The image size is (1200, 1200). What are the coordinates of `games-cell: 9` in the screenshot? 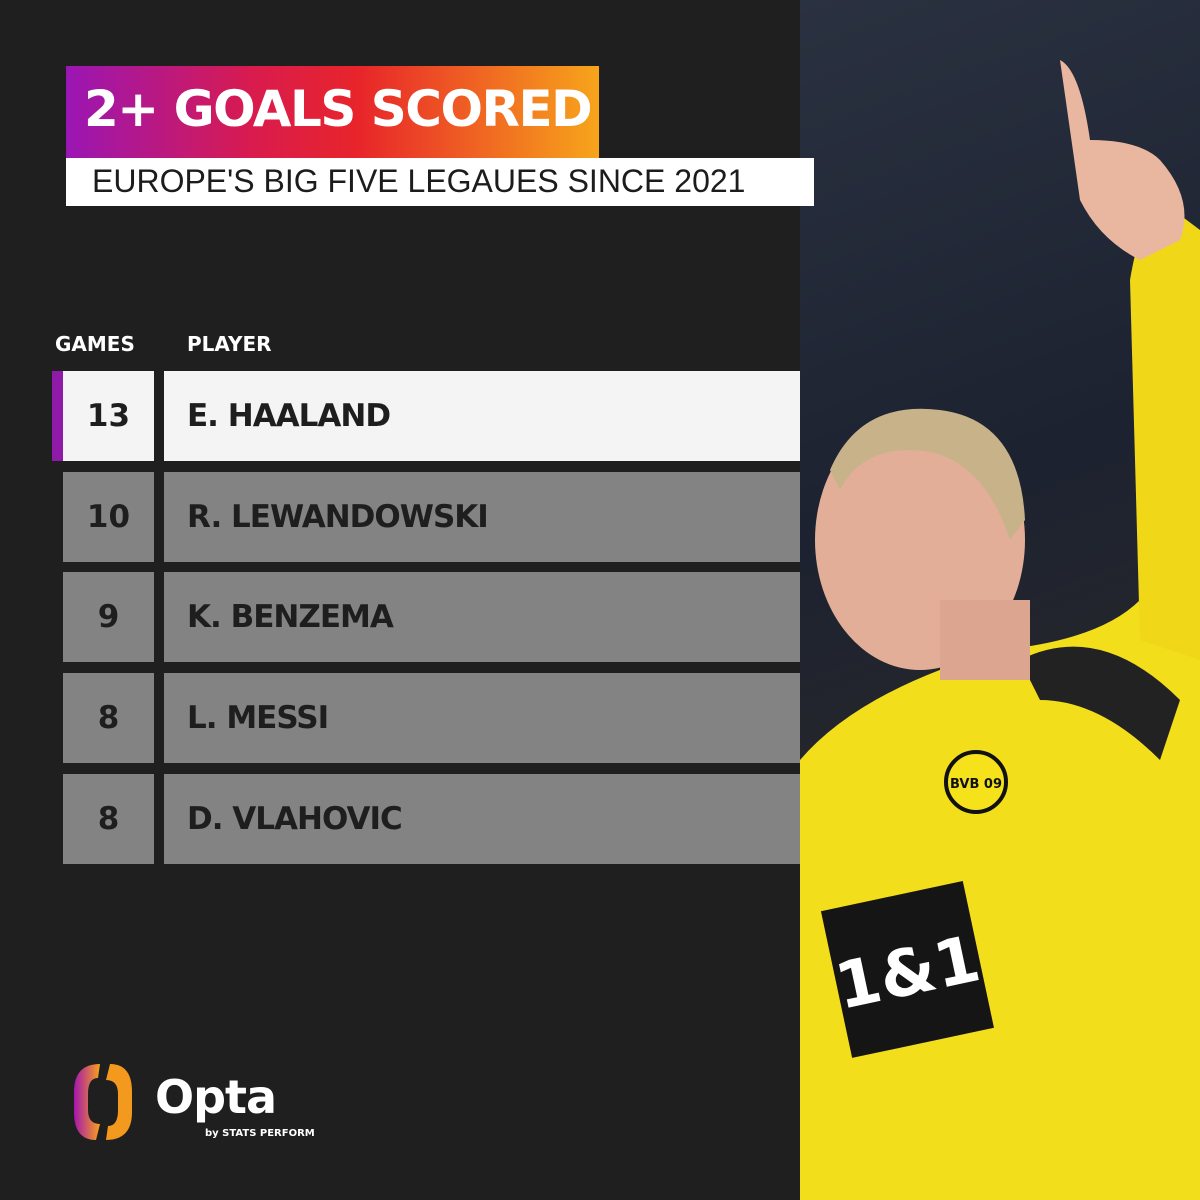 It's located at (108, 617).